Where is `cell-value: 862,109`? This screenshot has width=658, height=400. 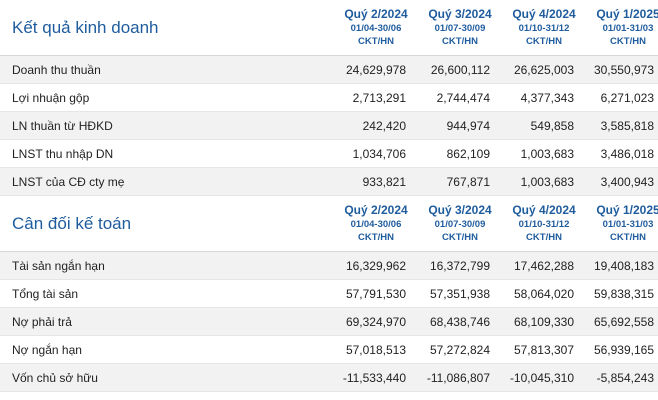
cell-value: 862,109 is located at coordinates (468, 153).